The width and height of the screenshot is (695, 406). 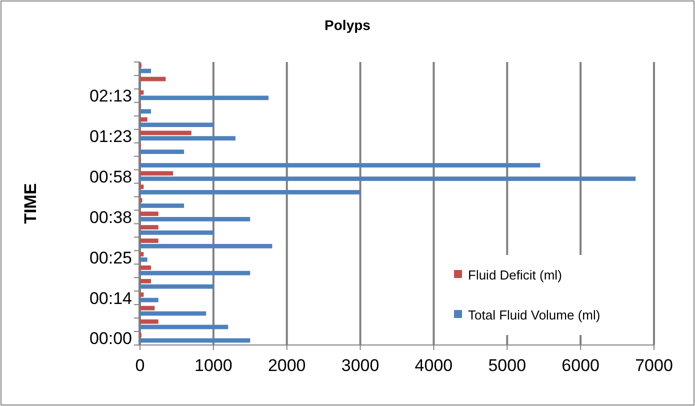 I want to click on y-tick-label: 00:14, so click(x=110, y=298).